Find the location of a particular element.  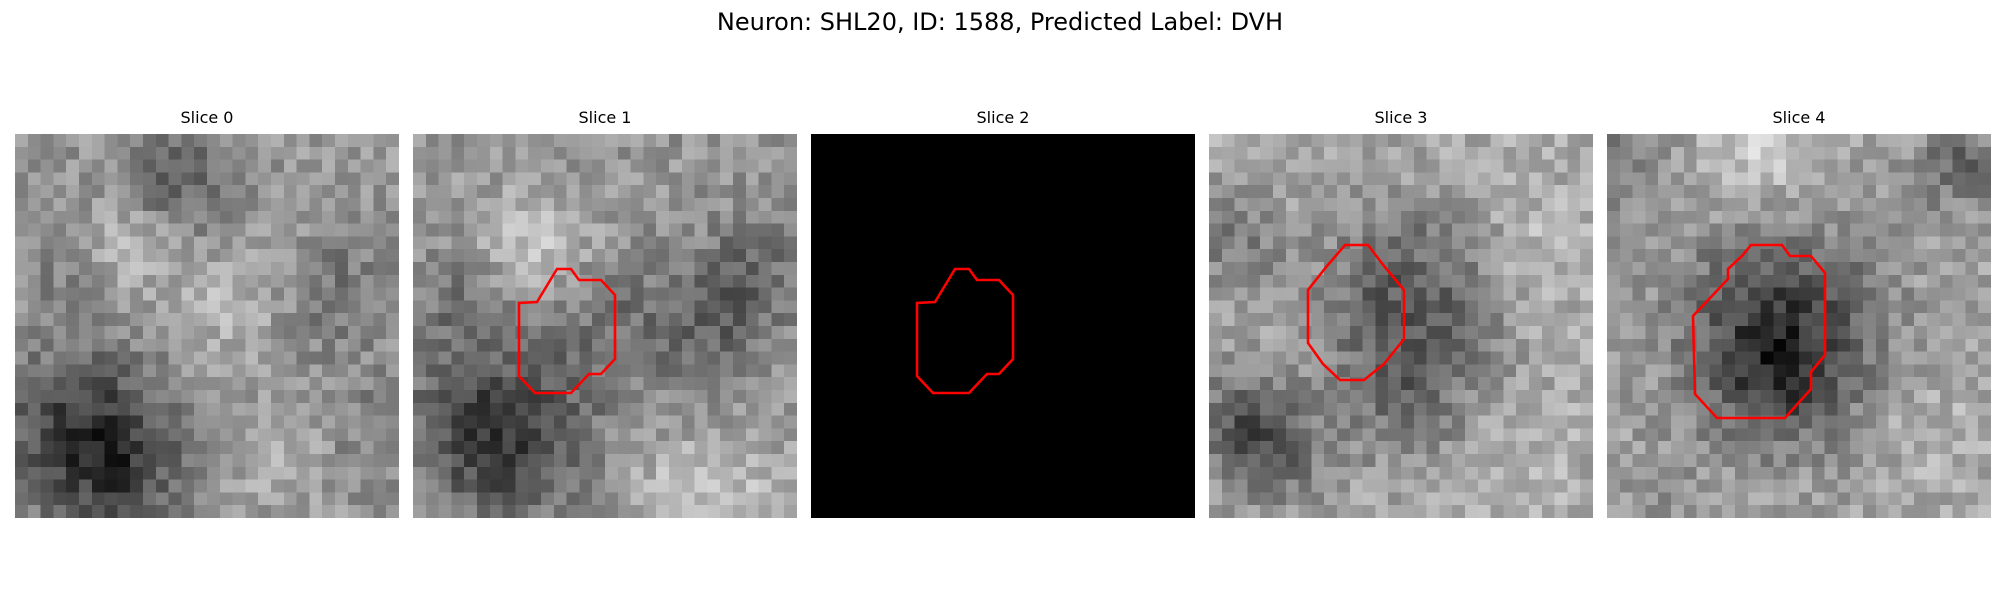

slice-panel-2: Slice 2 is located at coordinates (1003, 313).